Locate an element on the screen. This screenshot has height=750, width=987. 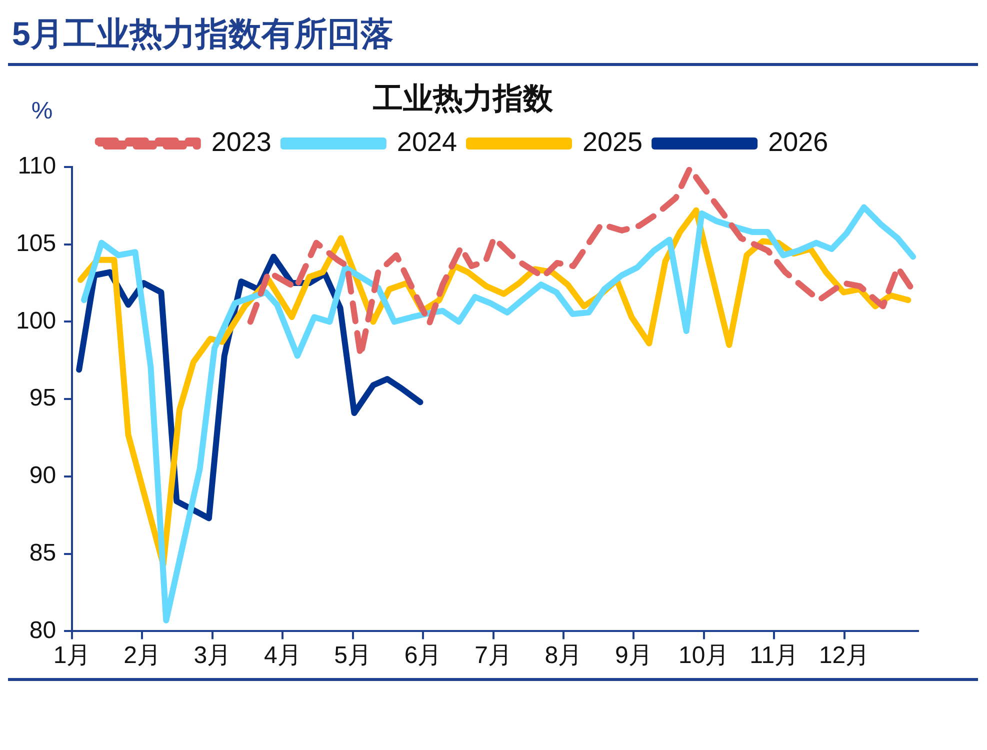
legend-label: 2023 is located at coordinates (241, 141).